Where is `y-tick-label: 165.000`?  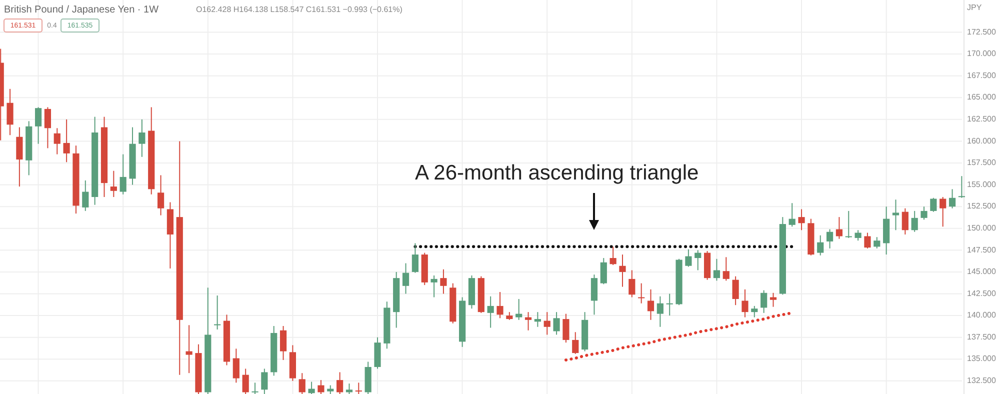
y-tick-label: 165.000 is located at coordinates (981, 97).